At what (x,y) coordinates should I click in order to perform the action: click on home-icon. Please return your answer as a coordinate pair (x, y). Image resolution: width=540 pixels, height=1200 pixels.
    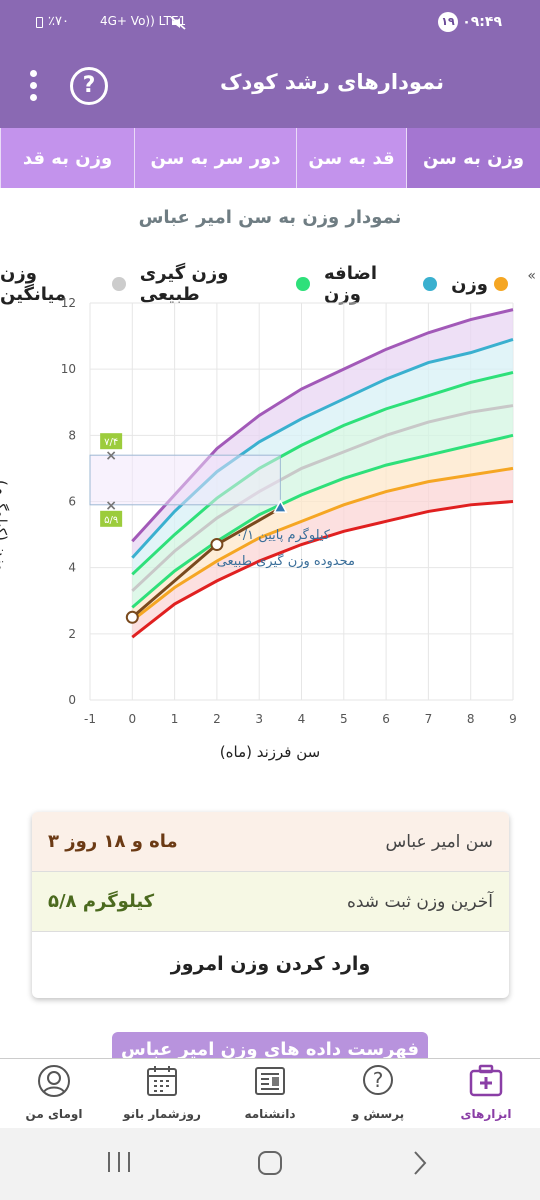
    Looking at the image, I should click on (270, 1163).